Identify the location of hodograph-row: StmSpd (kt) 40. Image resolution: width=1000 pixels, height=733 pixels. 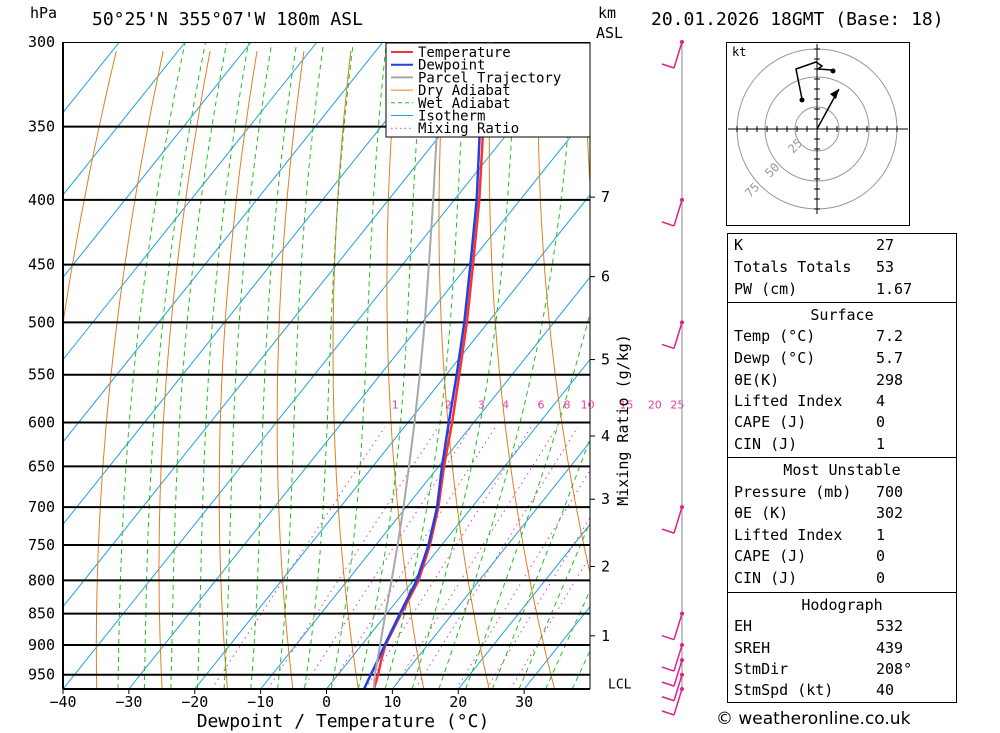
(842, 690).